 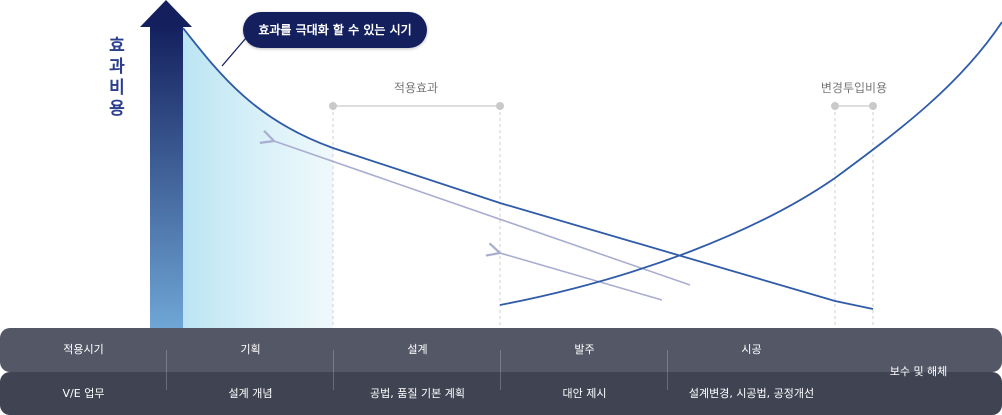 I want to click on row1-header: 적용시기, so click(x=83, y=349).